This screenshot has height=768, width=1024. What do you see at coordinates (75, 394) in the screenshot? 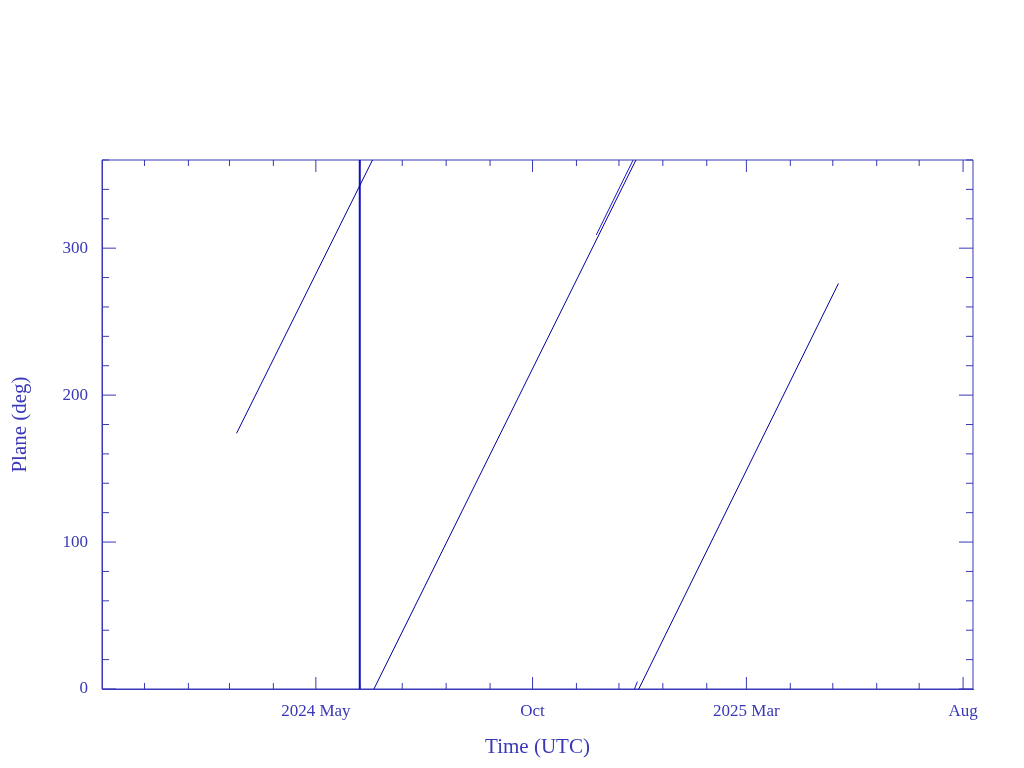
I see `y-tick-label: 200` at bounding box center [75, 394].